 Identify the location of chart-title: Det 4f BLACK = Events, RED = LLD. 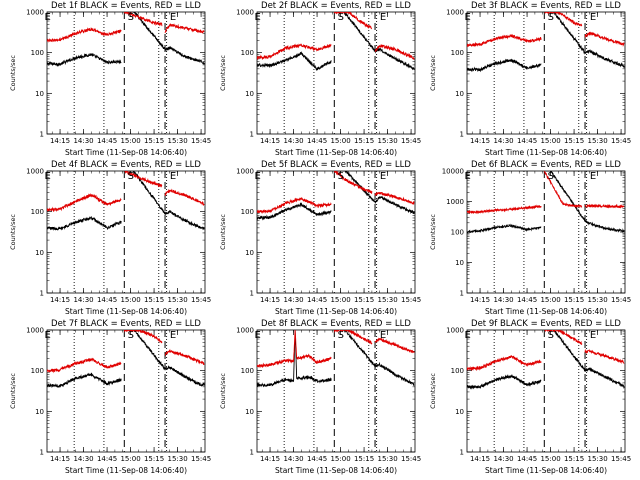
(126, 165).